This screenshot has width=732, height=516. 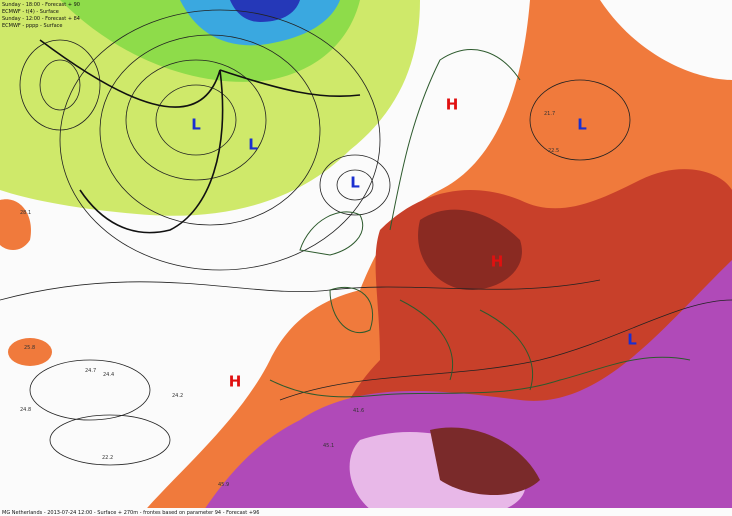 I want to click on temperature-label: 21.7, so click(x=549, y=114).